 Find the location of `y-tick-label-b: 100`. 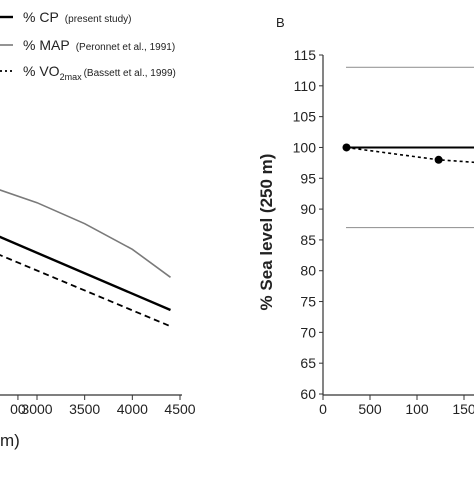

y-tick-label-b: 100 is located at coordinates (305, 147).